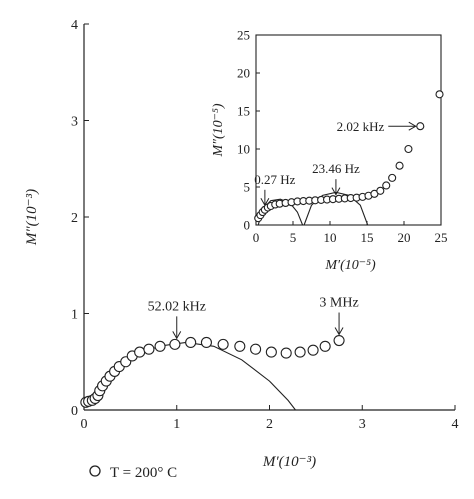 This screenshot has height=499, width=474. I want to click on inset-x-tick-label: 5, so click(293, 237).